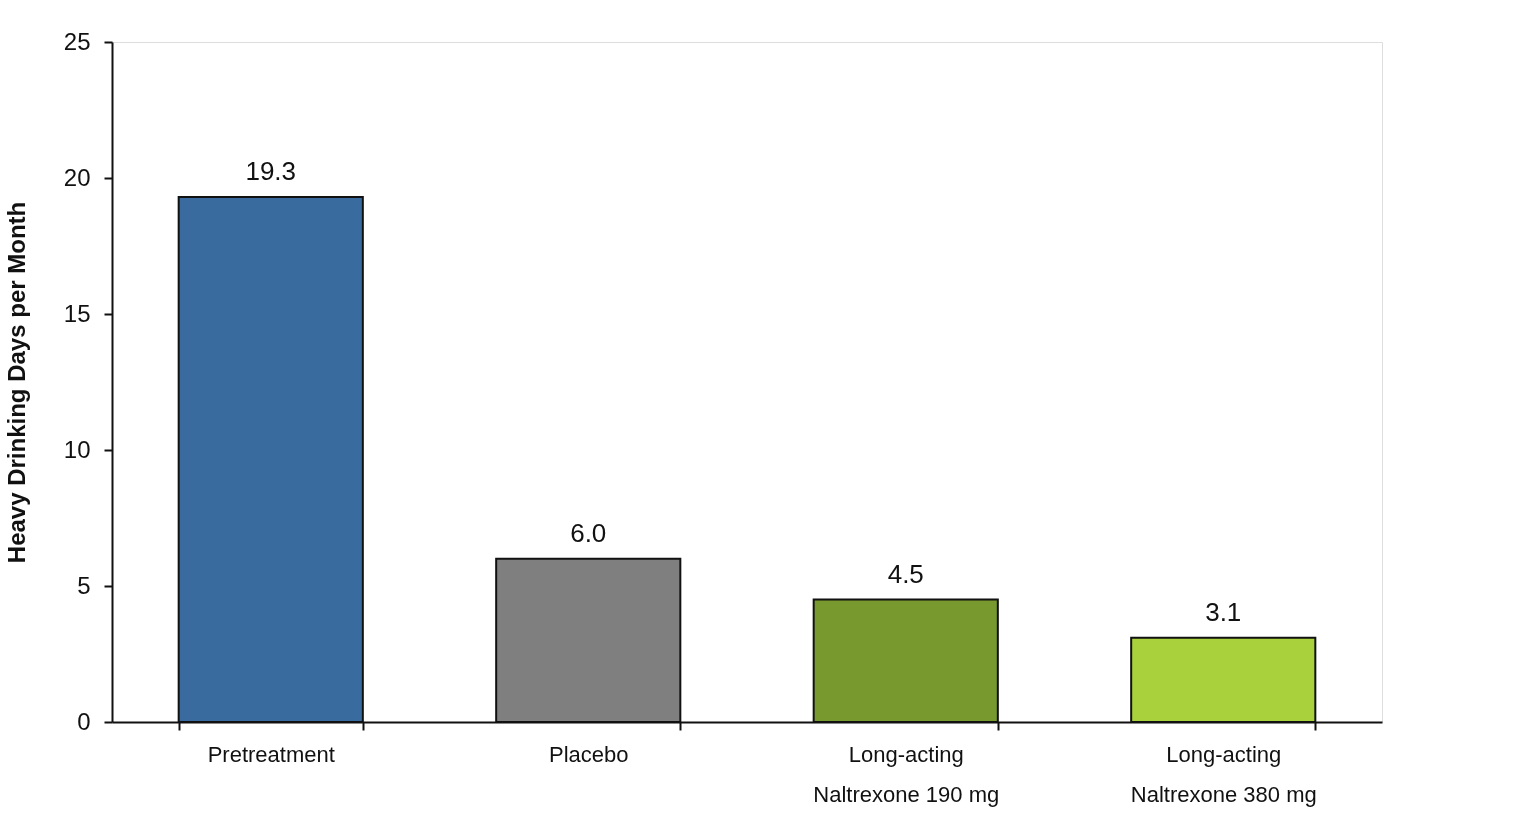  I want to click on data-label: 4.5, so click(905, 573).